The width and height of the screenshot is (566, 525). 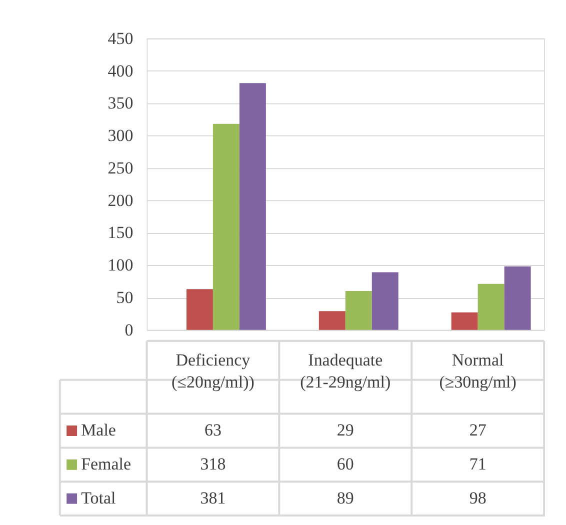 What do you see at coordinates (345, 464) in the screenshot?
I see `data-label: 60` at bounding box center [345, 464].